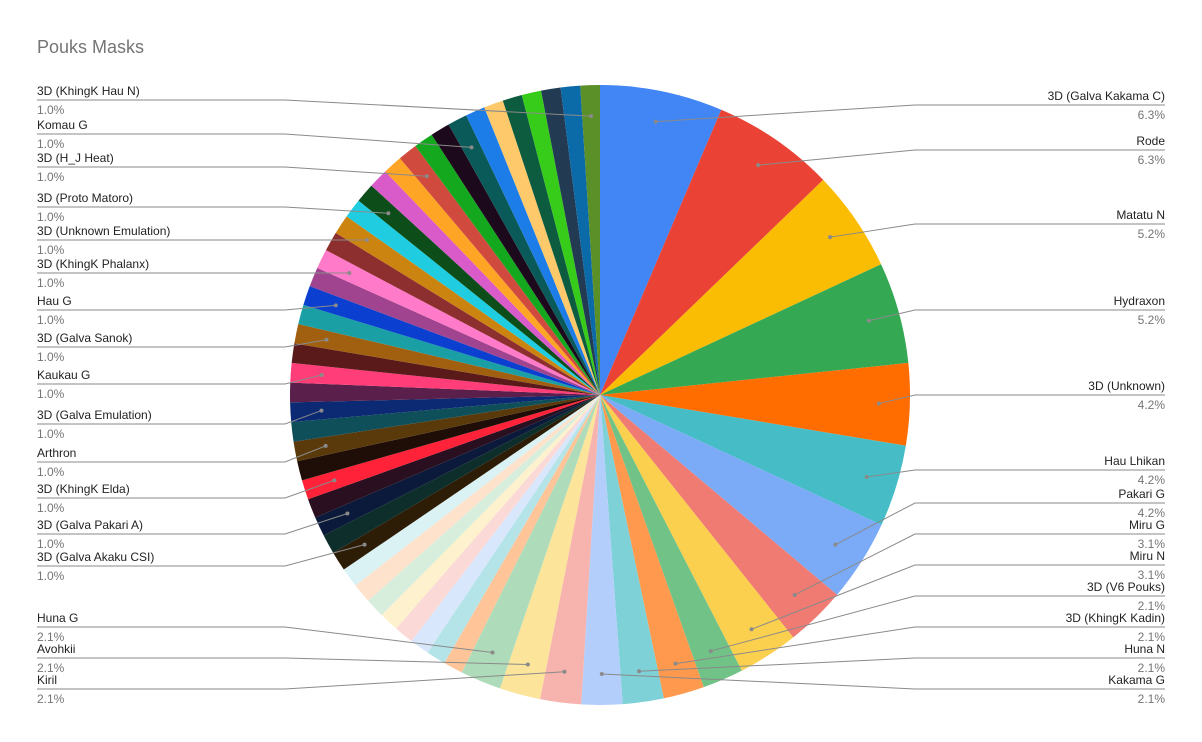 Image resolution: width=1202 pixels, height=742 pixels. Describe the element at coordinates (1106, 96) in the screenshot. I see `slice-label: 3D (Galva Kakama C)` at that location.